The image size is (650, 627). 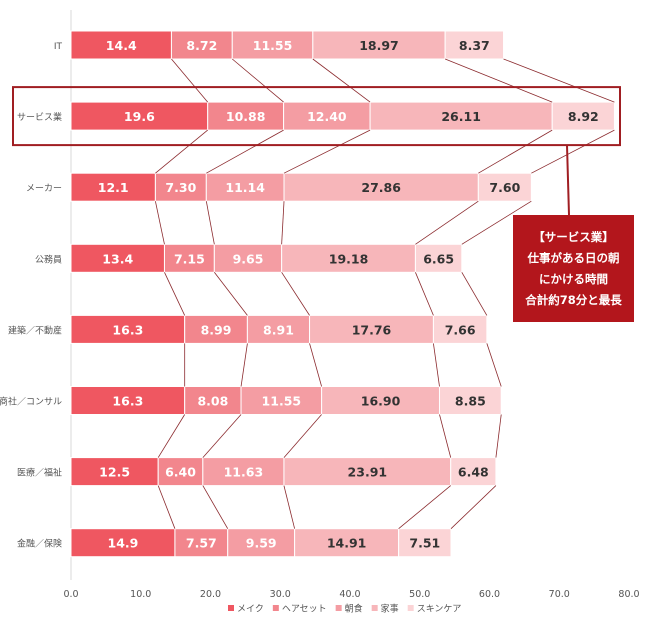 What do you see at coordinates (419, 594) in the screenshot?
I see `x-tick-label: 50.0` at bounding box center [419, 594].